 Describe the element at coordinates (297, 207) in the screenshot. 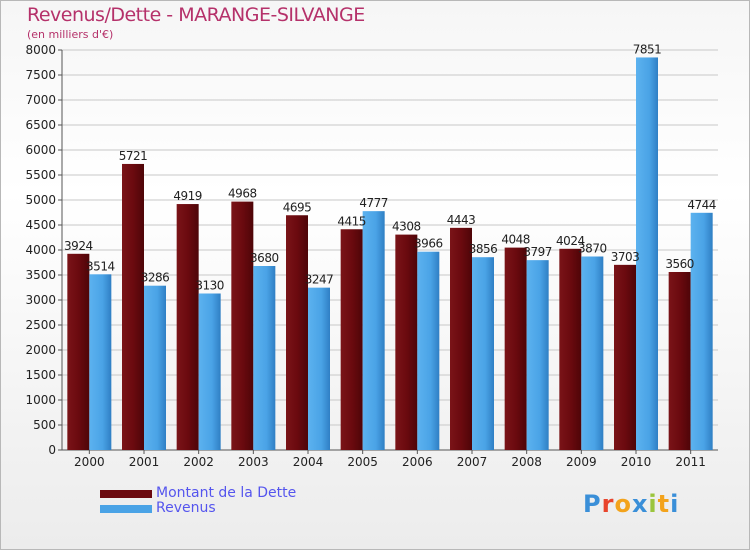

I see `value-label: 4695` at that location.